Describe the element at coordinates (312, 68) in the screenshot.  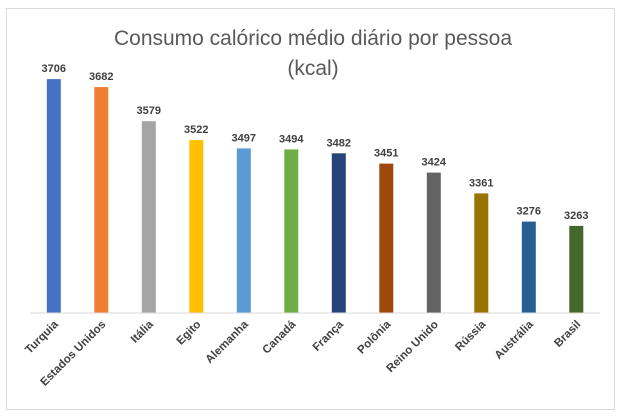
I see `chart-subtitle: (kcal)` at that location.